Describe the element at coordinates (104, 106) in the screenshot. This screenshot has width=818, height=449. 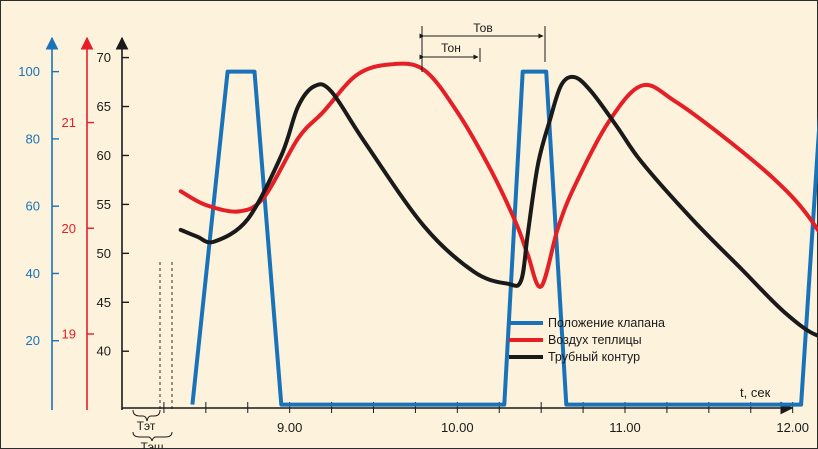
I see `black-y-tick-label: 65` at that location.